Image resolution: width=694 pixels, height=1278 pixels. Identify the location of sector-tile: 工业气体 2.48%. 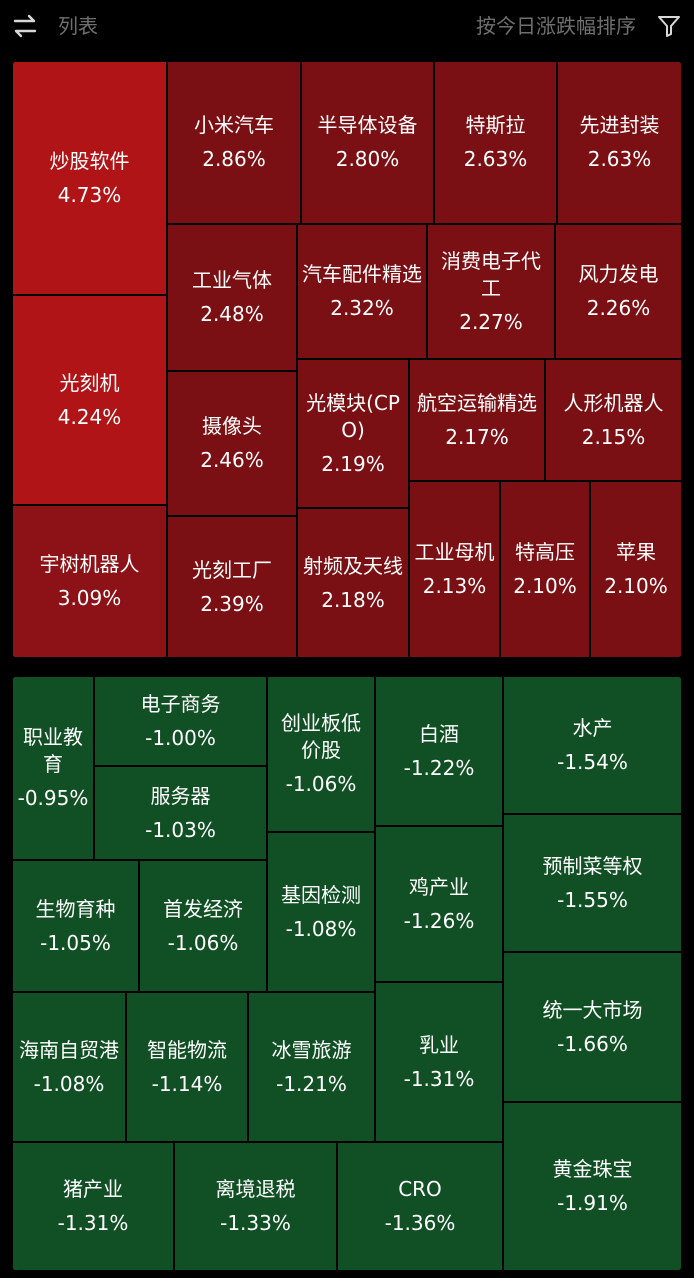
(232, 297).